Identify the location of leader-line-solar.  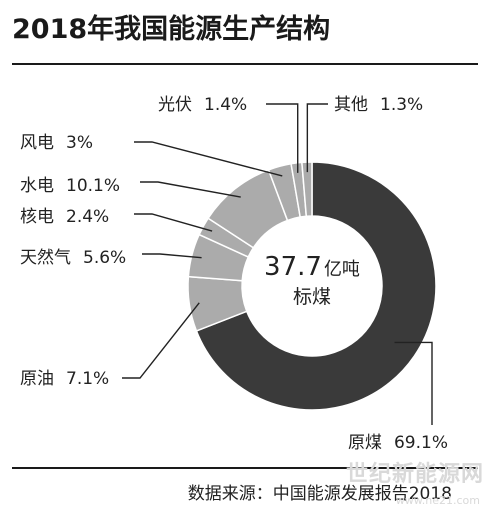
(282, 138).